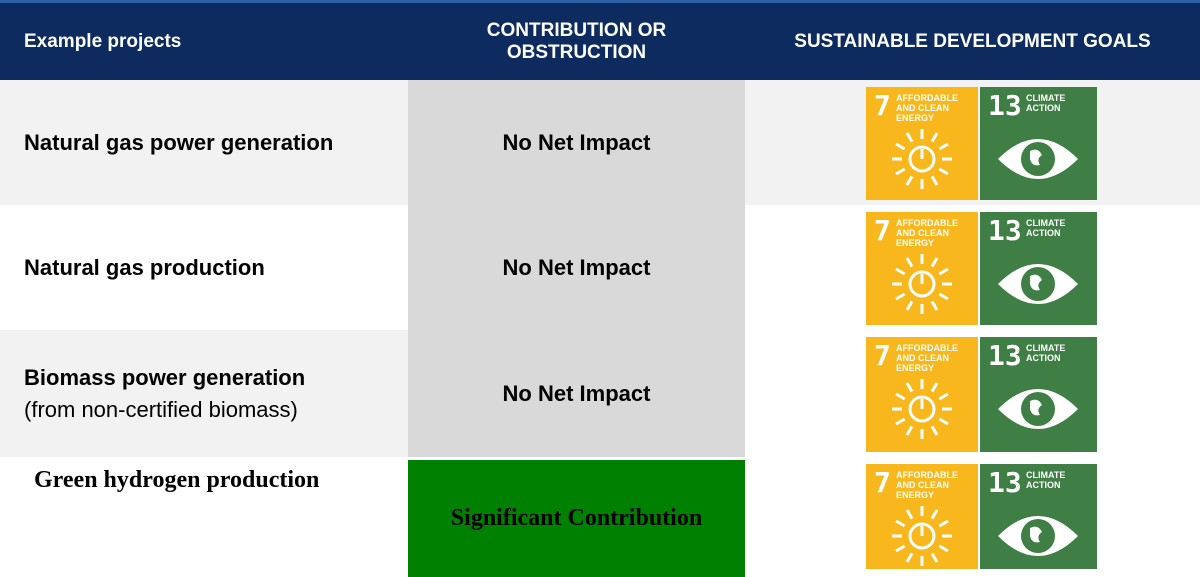  What do you see at coordinates (204, 40) in the screenshot?
I see `header-cell: Example projects` at bounding box center [204, 40].